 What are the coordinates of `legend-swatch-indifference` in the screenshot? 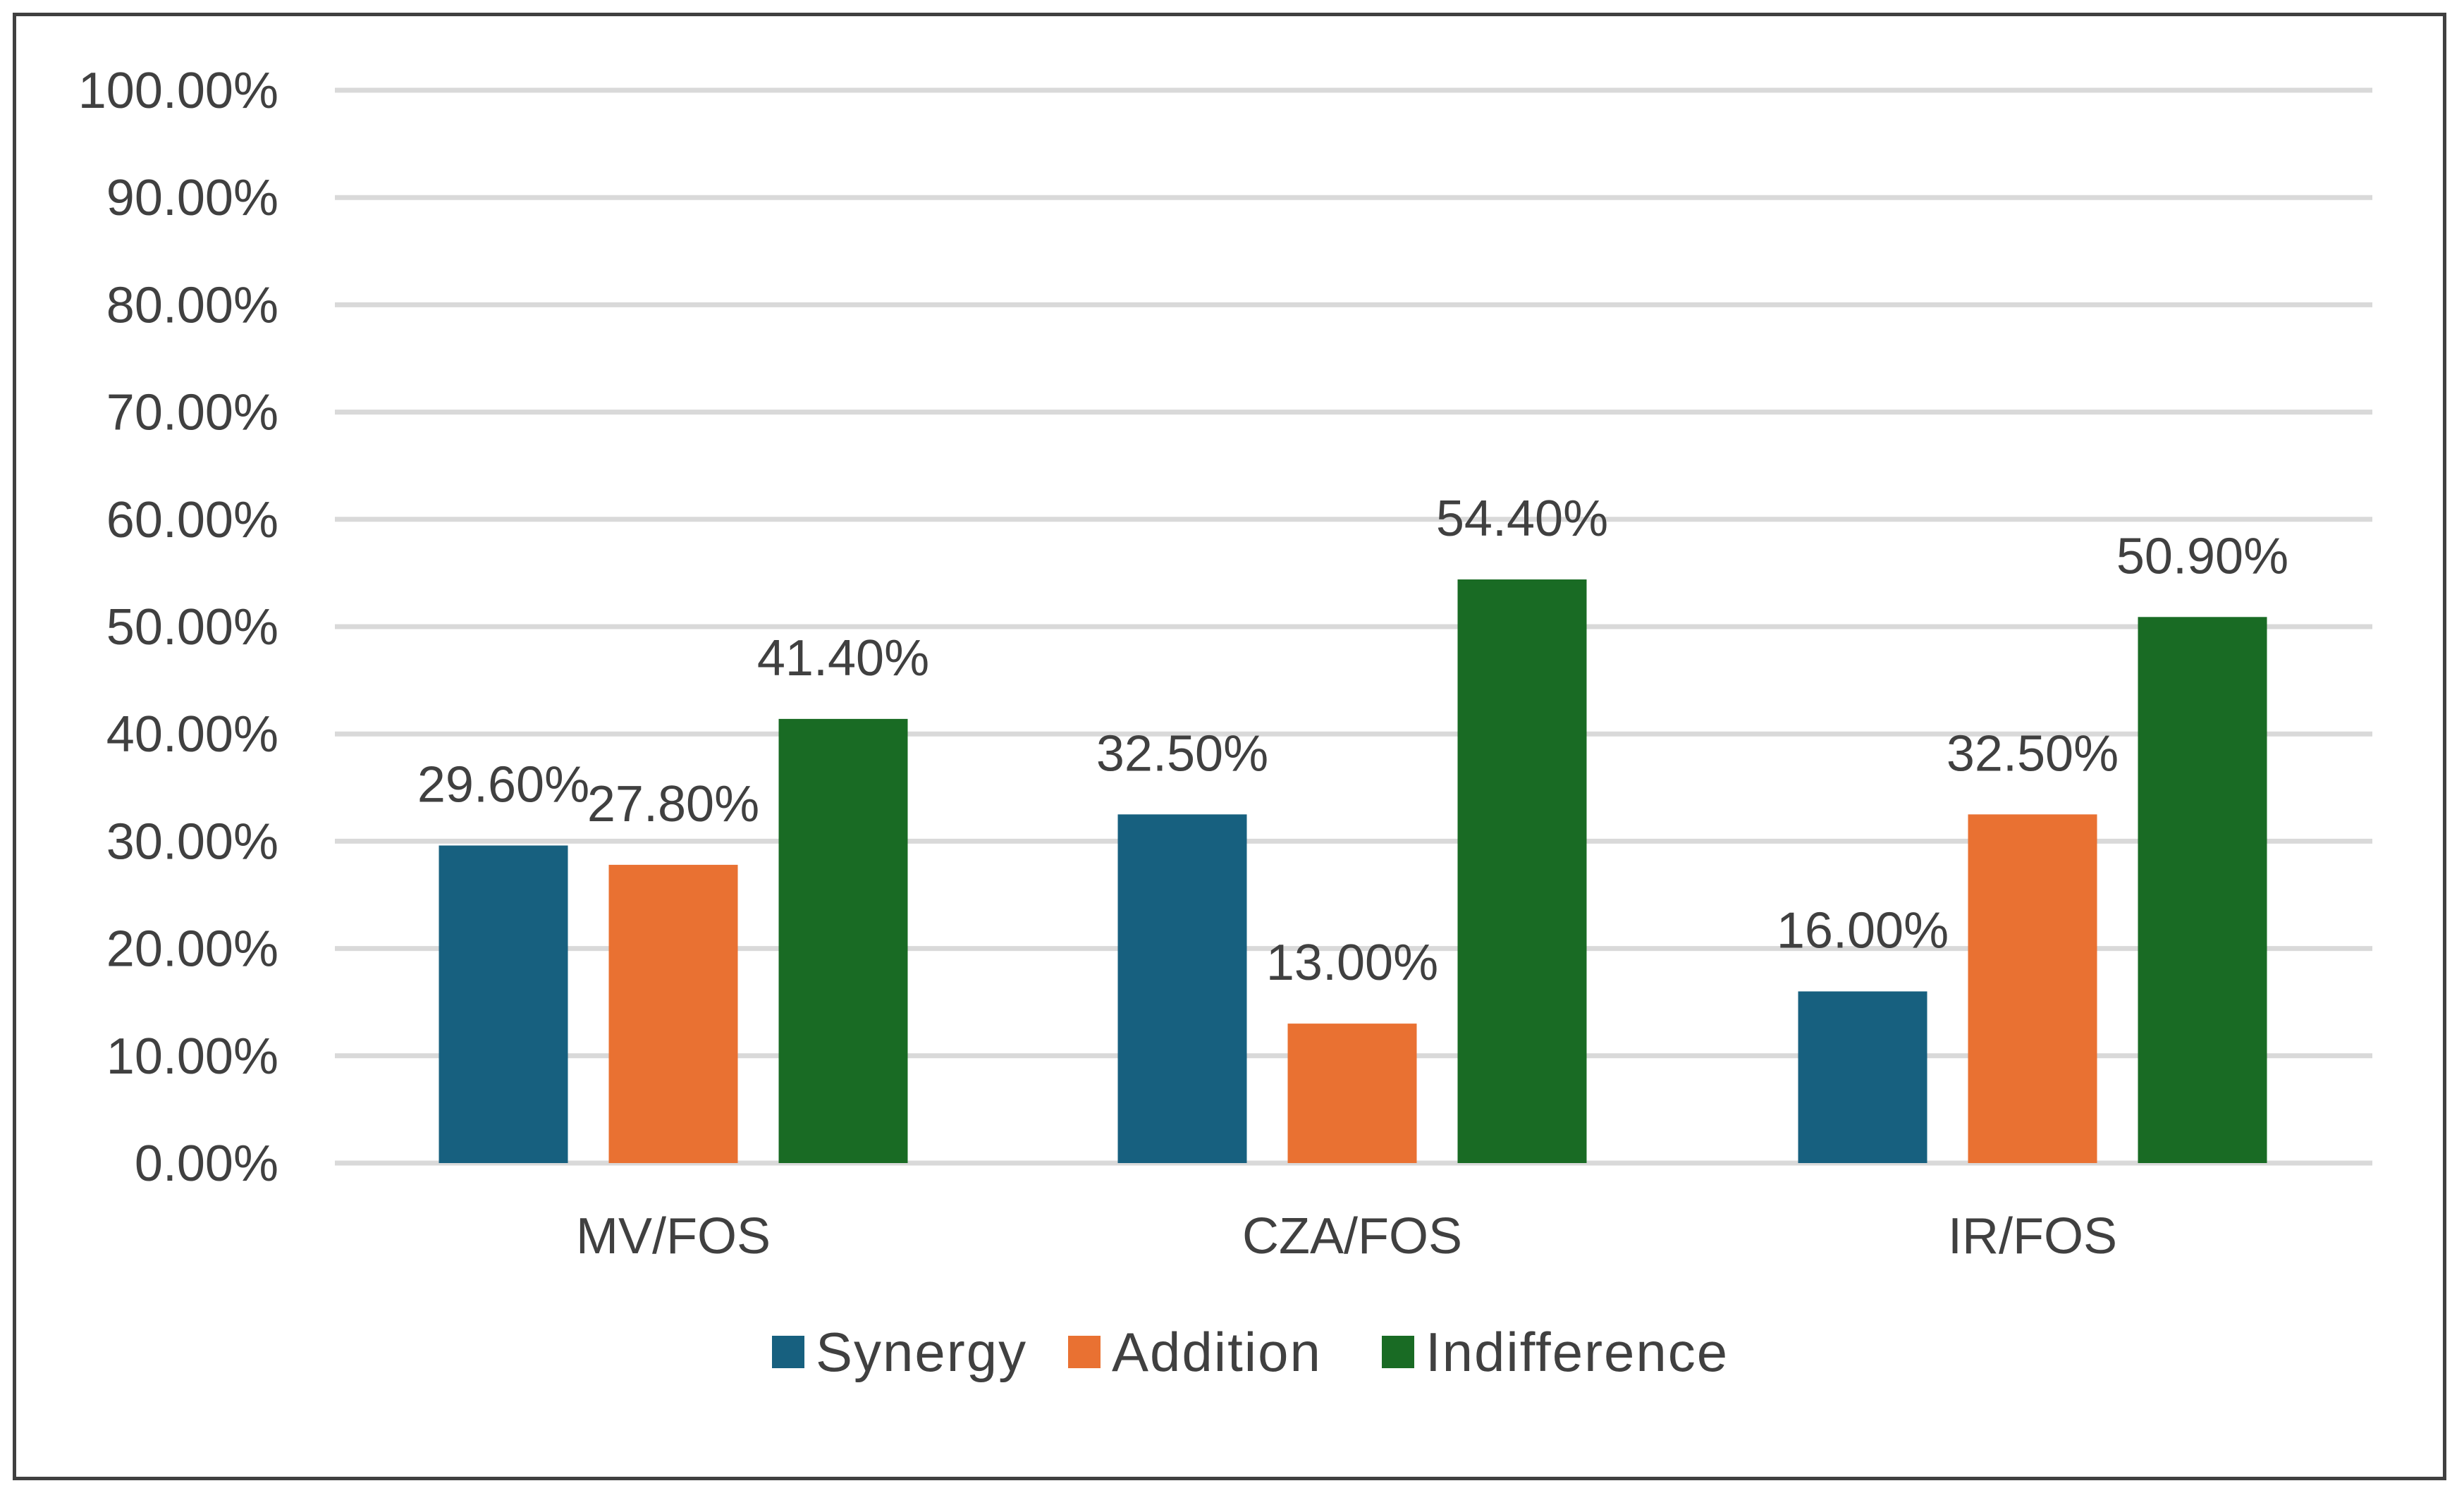 It's located at (1398, 1352).